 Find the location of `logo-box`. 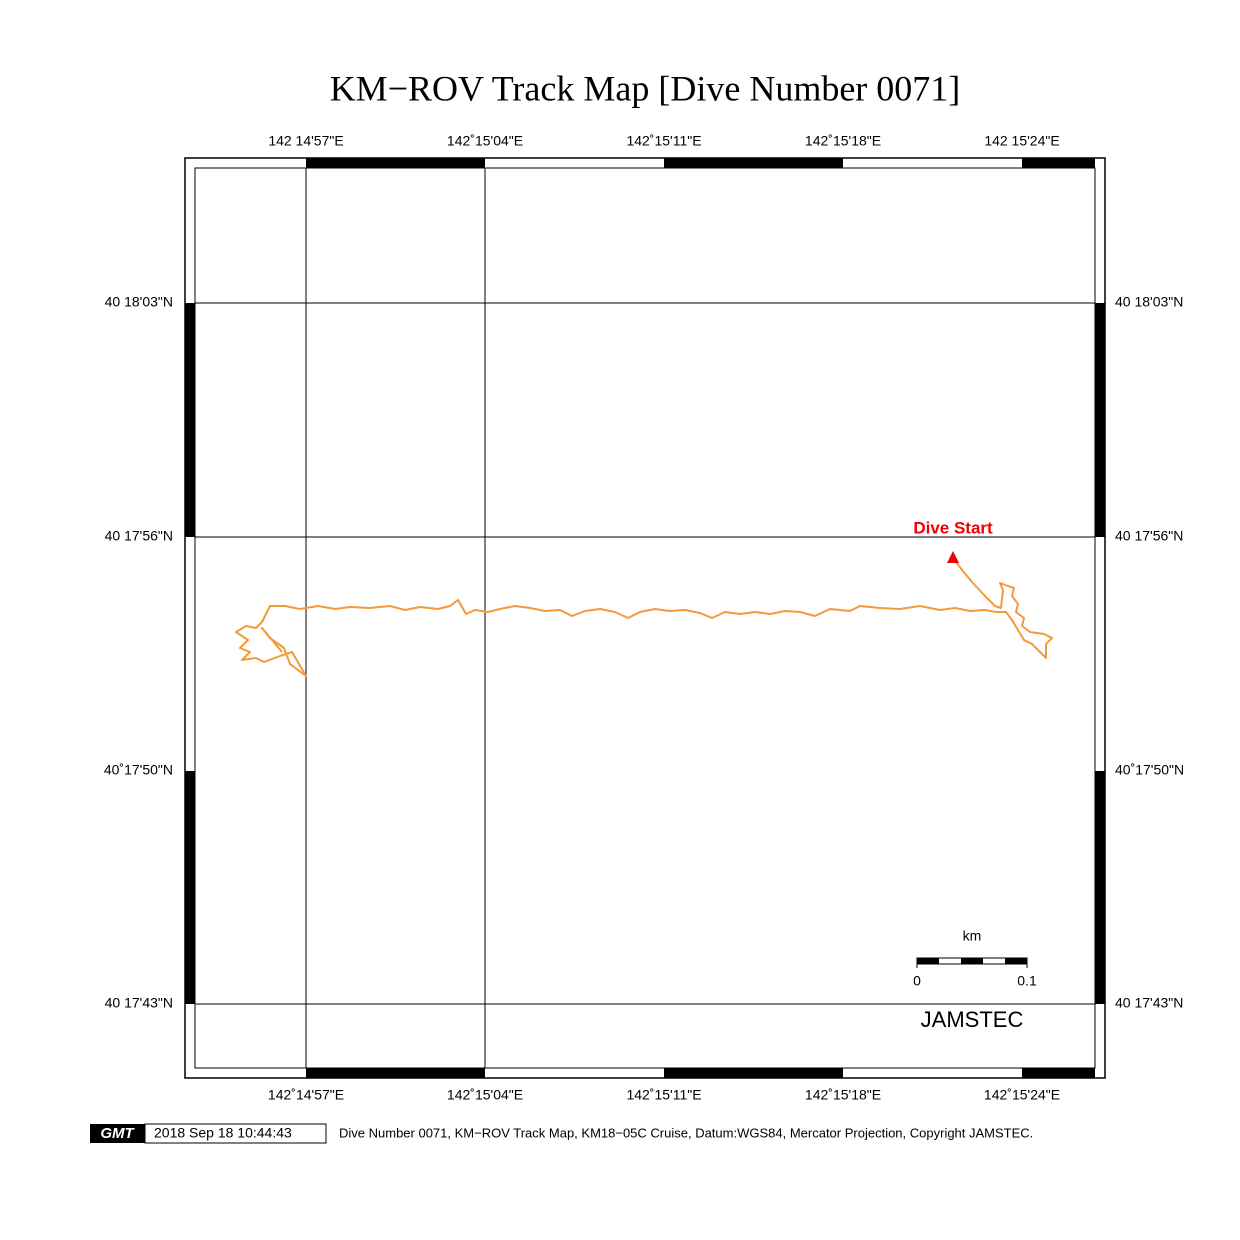

logo-box is located at coordinates (117, 1133).